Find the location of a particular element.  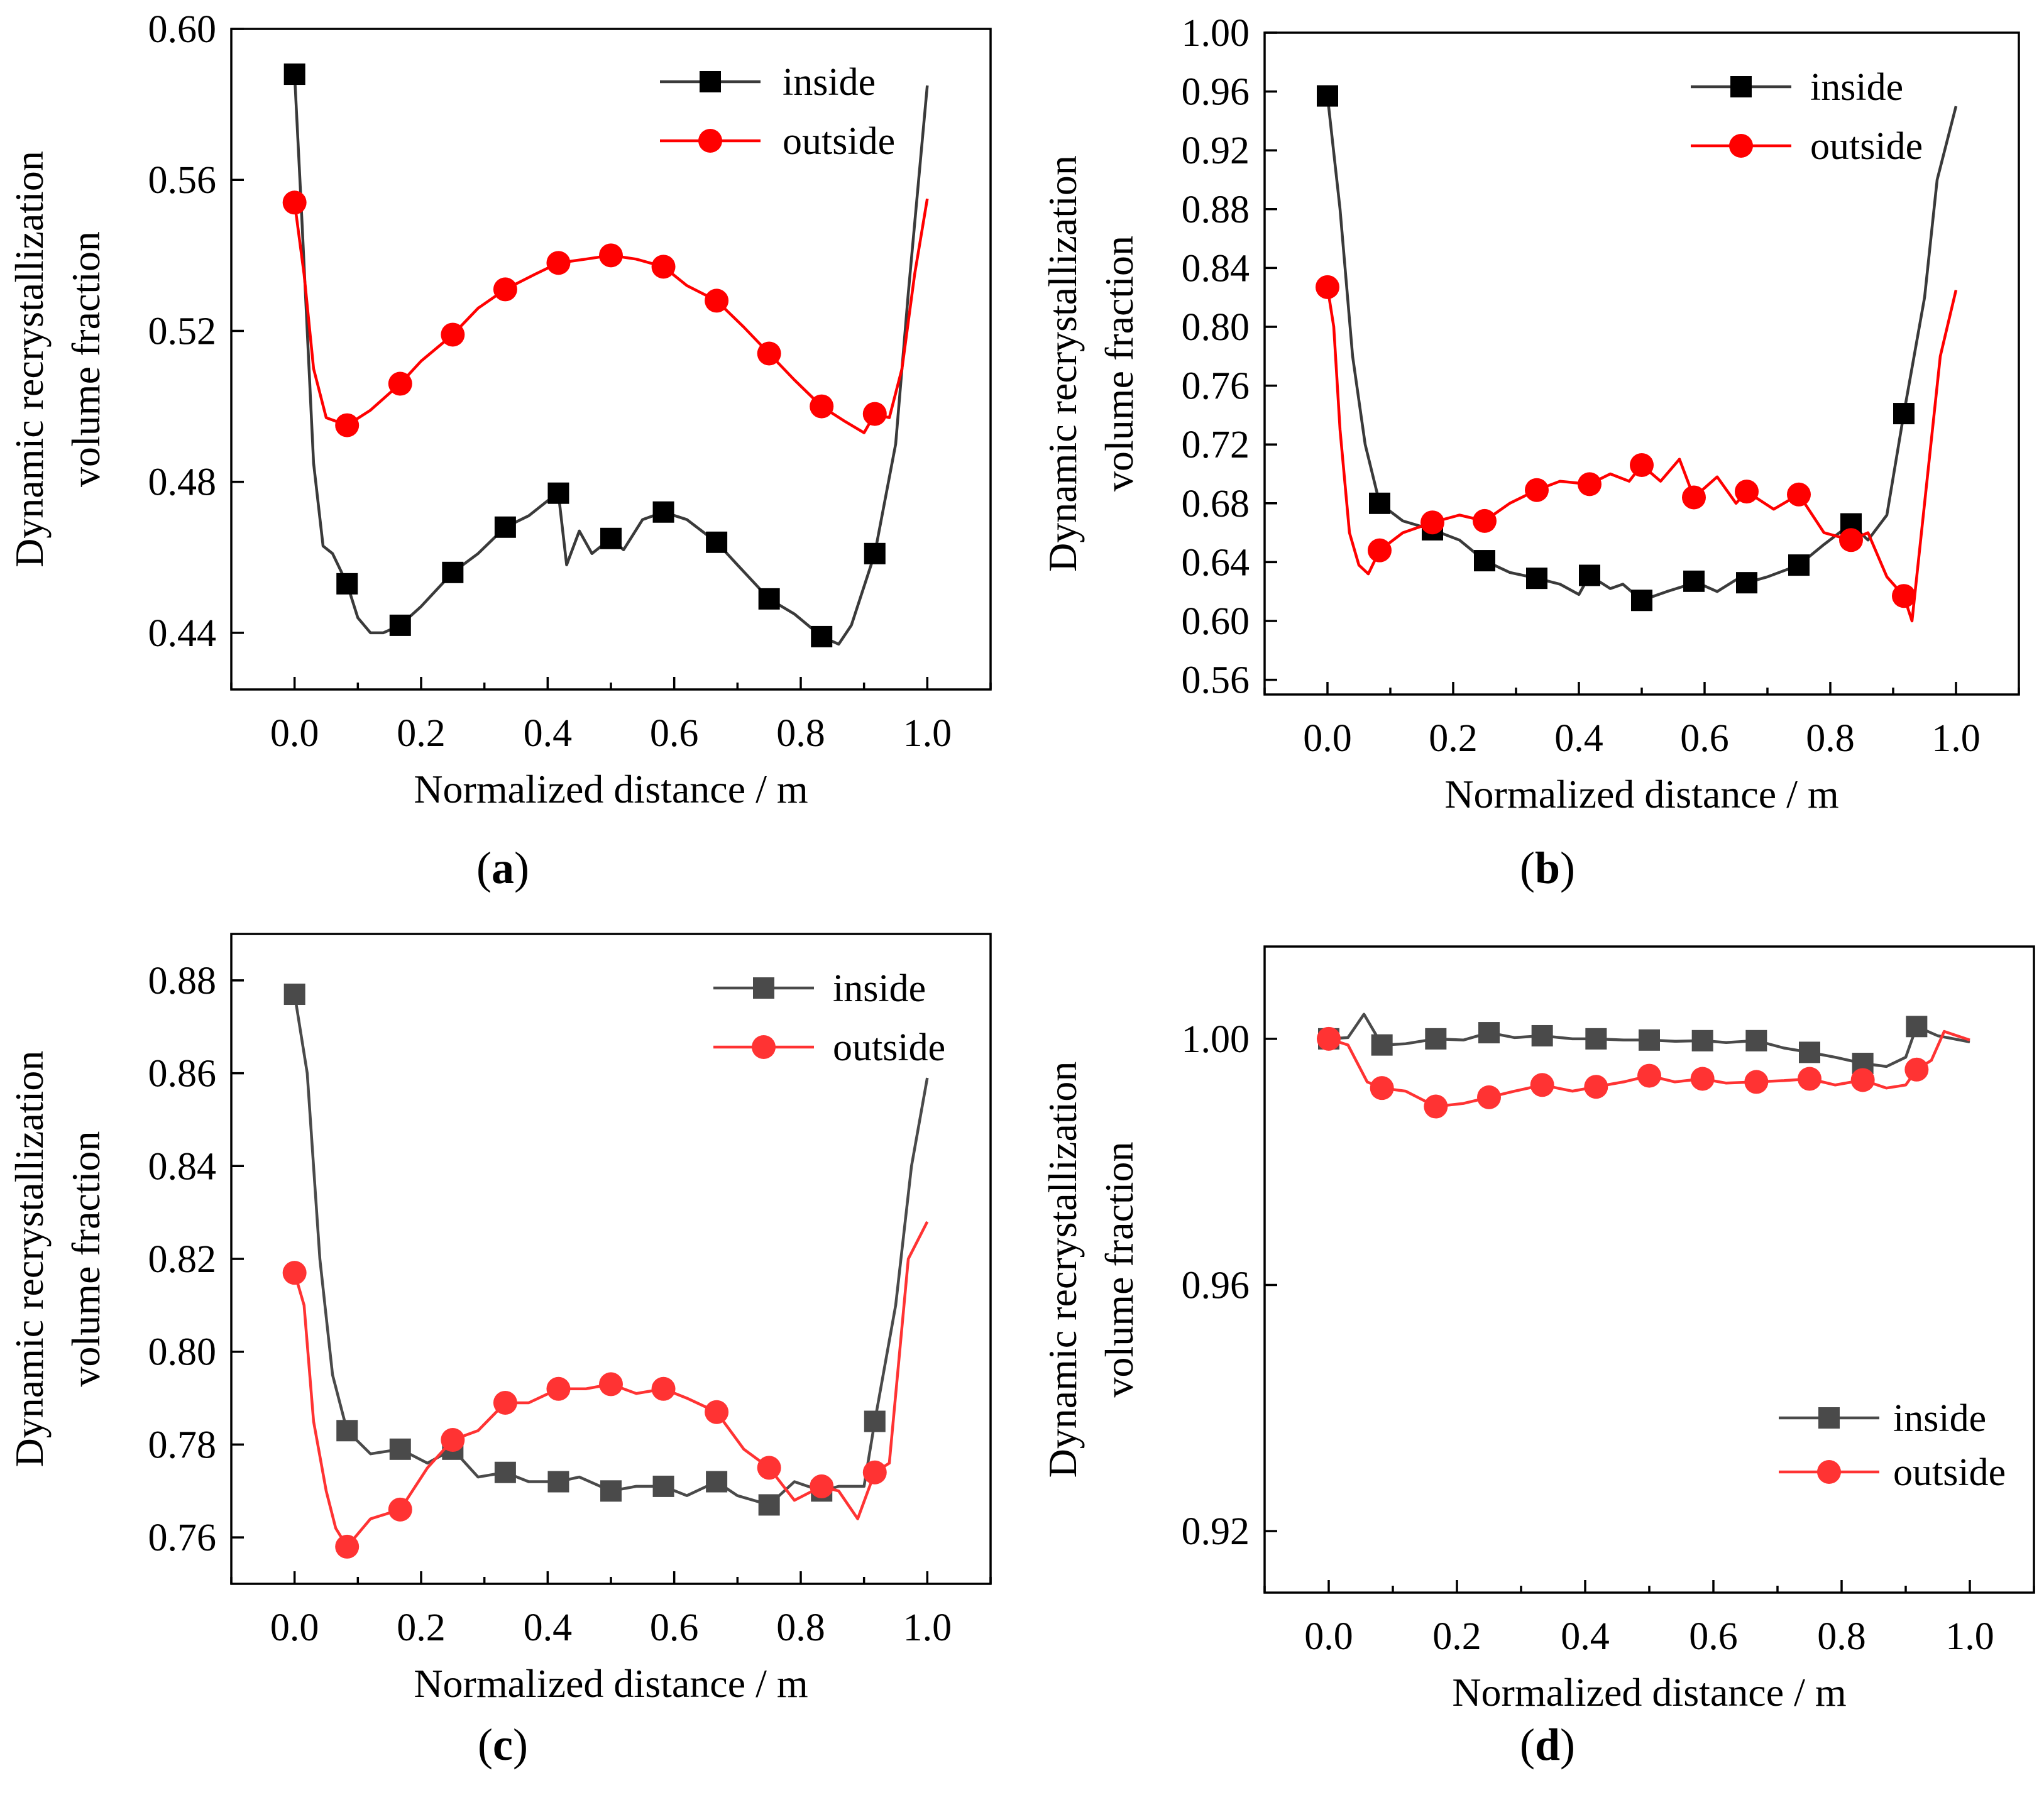

x-tick-label-c: 0.0 is located at coordinates (295, 1627).